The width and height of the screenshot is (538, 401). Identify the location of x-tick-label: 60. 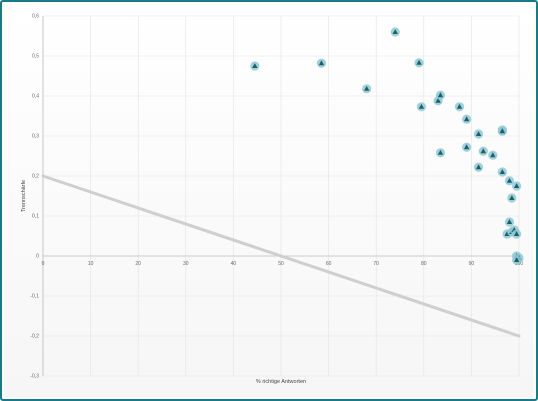
(329, 264).